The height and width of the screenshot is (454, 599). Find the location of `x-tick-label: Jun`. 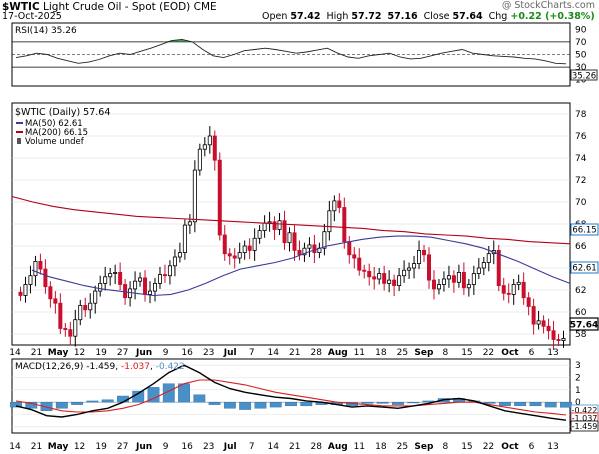

x-tick-label: Jun is located at coordinates (143, 353).